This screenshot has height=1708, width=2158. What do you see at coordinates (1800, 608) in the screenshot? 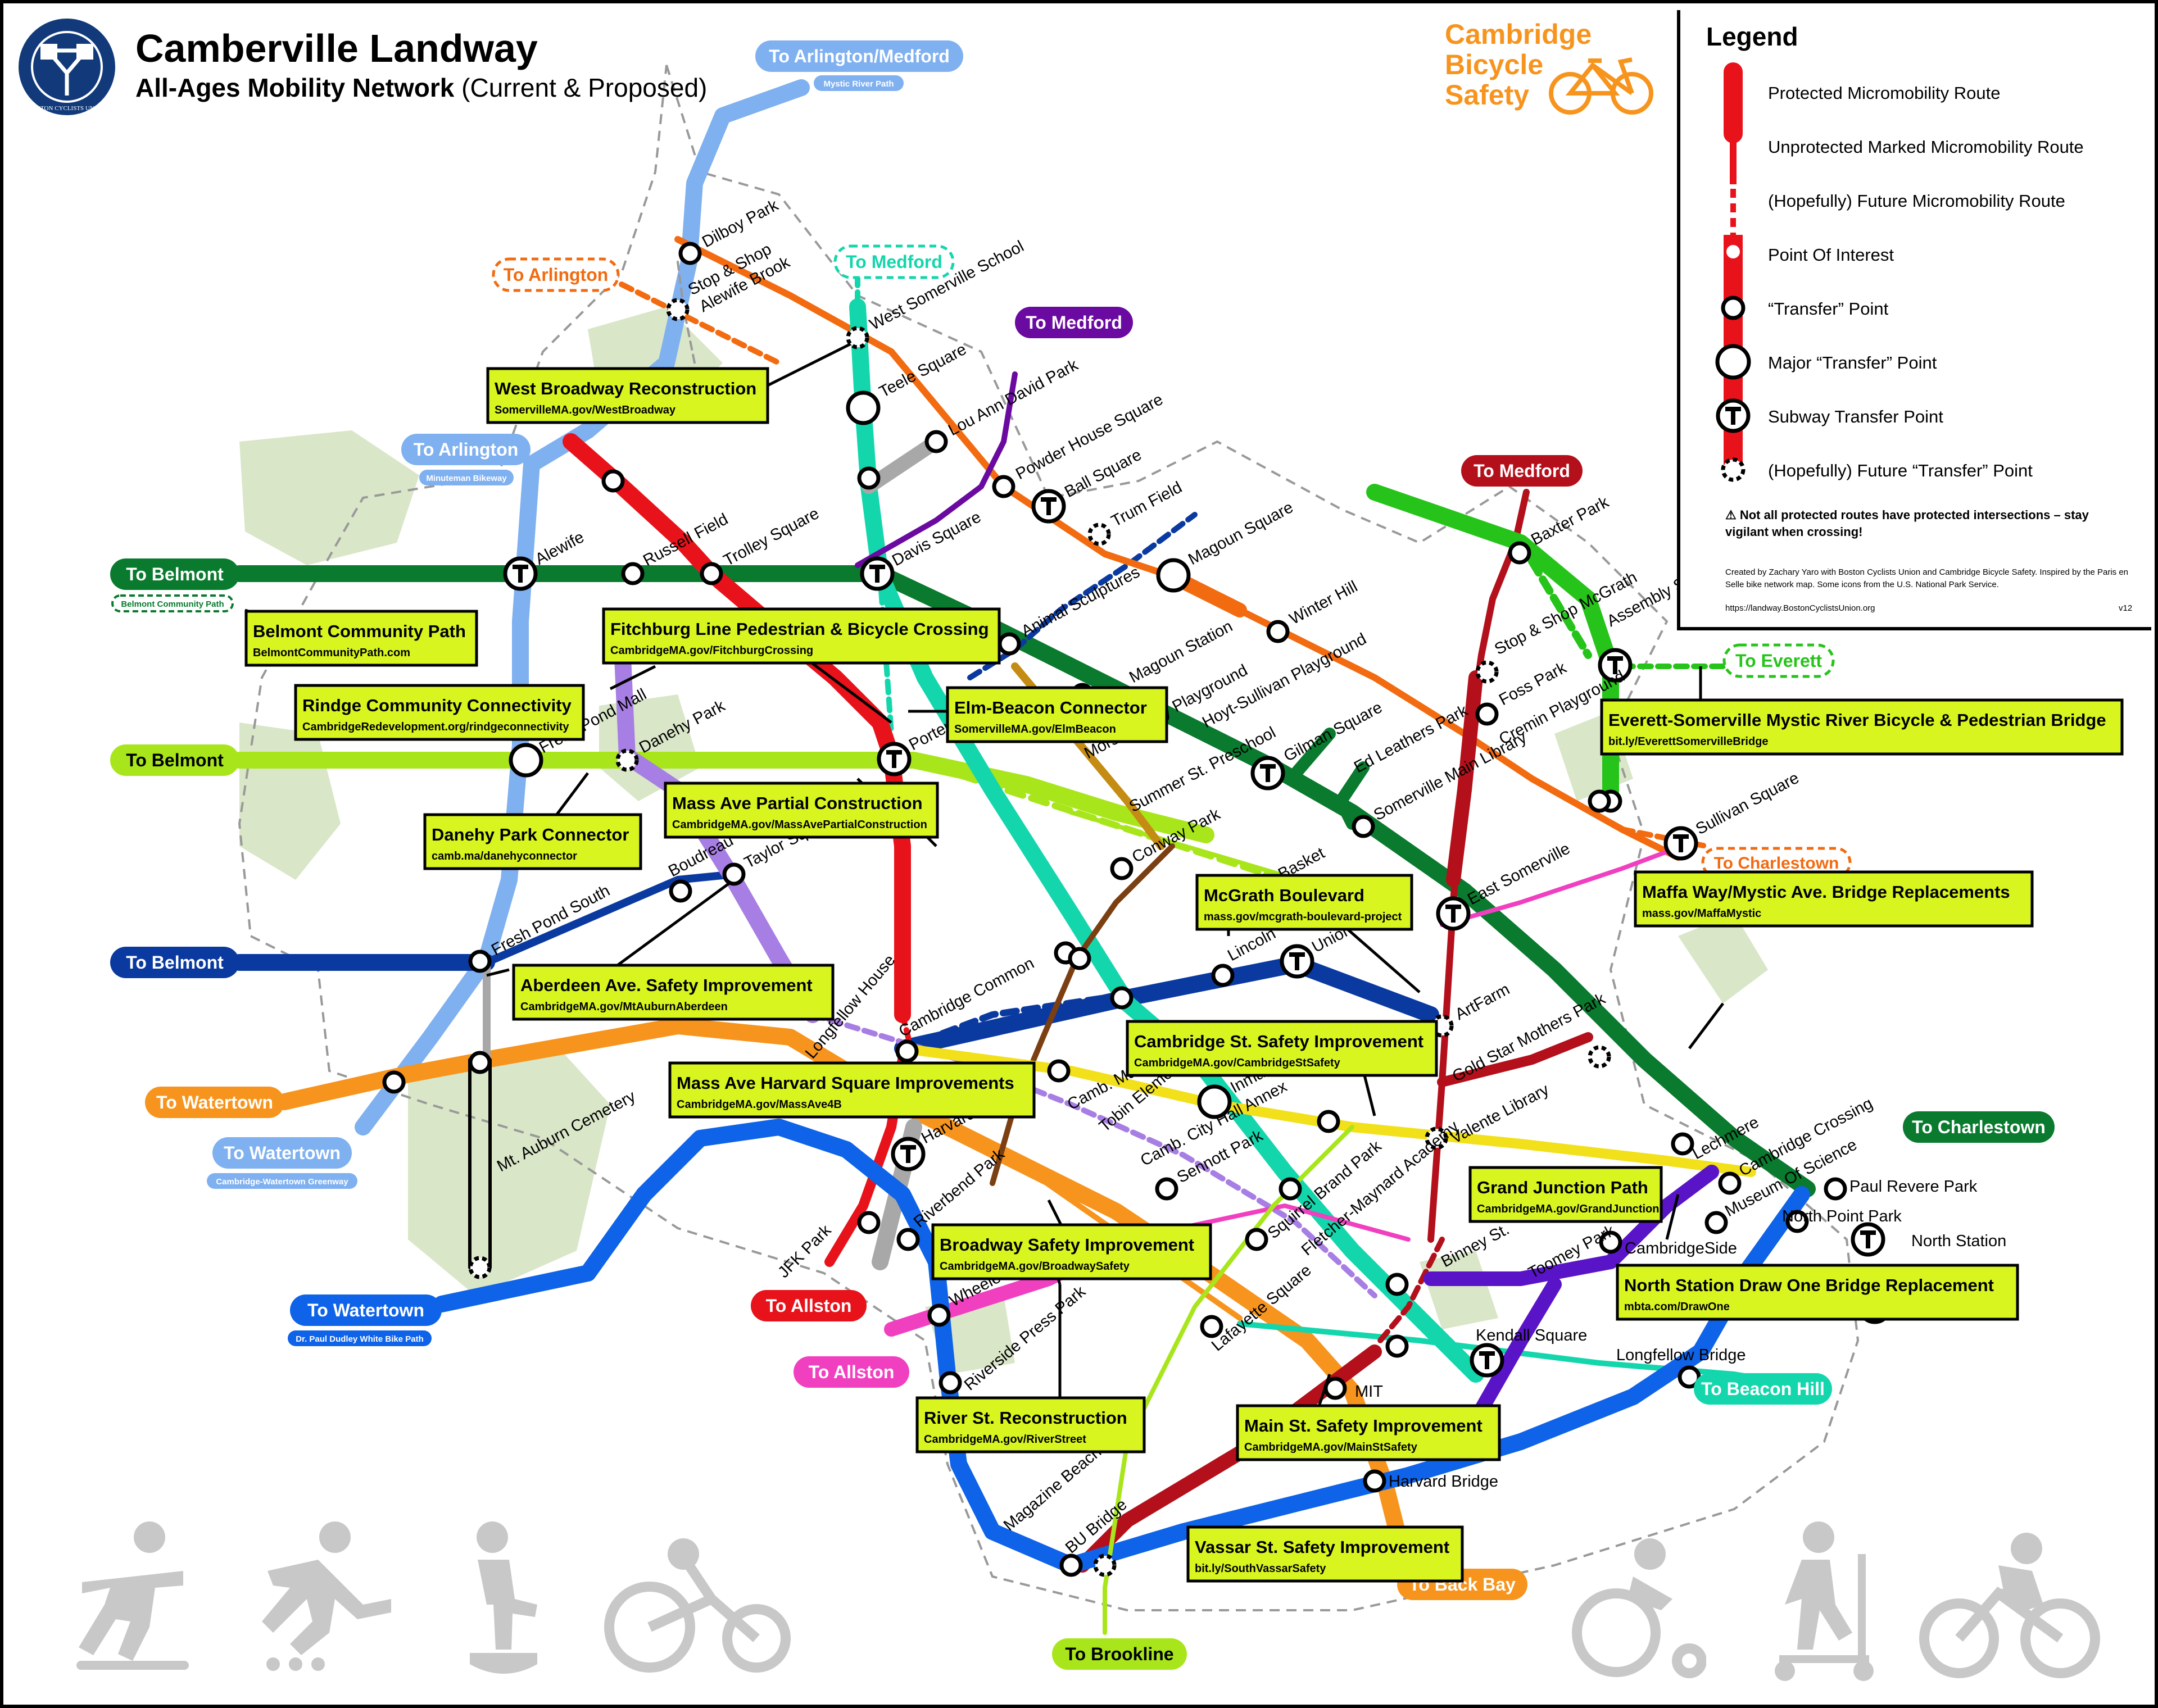
I see `legend-url: https://landway.BostonCyclistsUnion.org` at bounding box center [1800, 608].